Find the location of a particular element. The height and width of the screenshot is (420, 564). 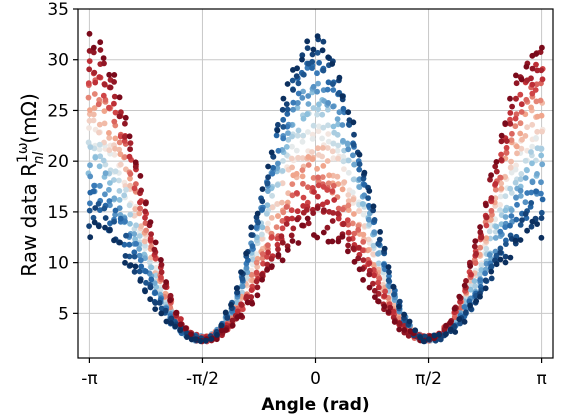

y-axis-title-subscript: nl is located at coordinates (39, 158).